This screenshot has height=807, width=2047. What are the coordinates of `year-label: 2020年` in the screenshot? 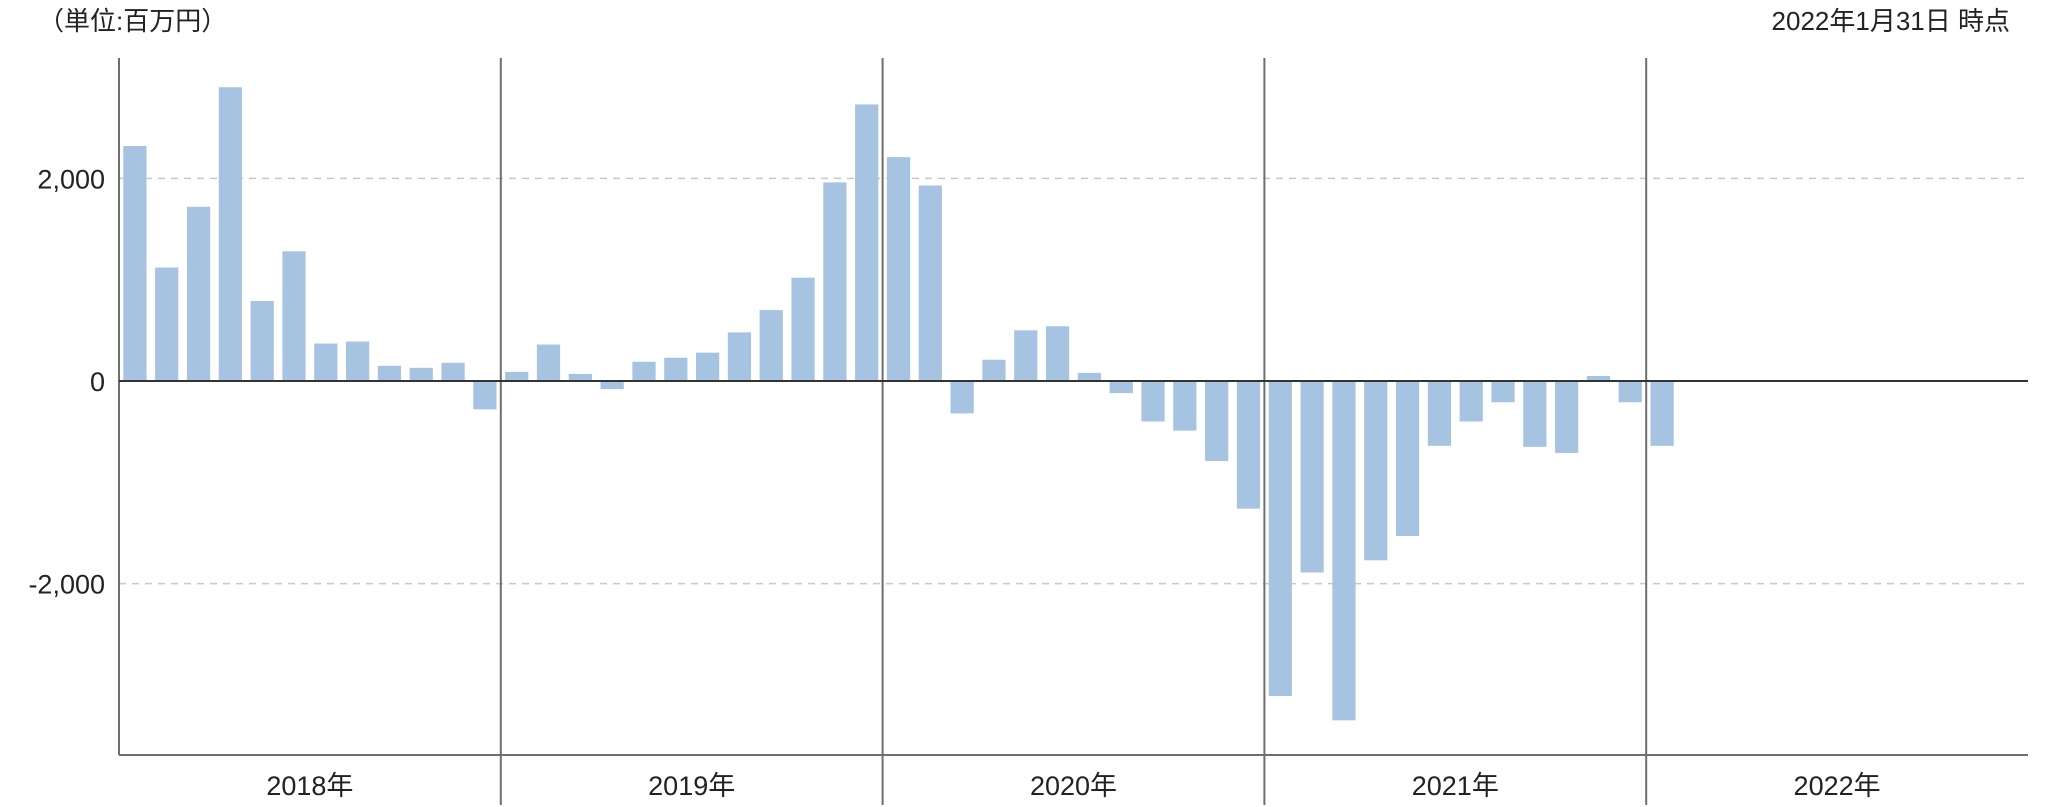 It's located at (1073, 786).